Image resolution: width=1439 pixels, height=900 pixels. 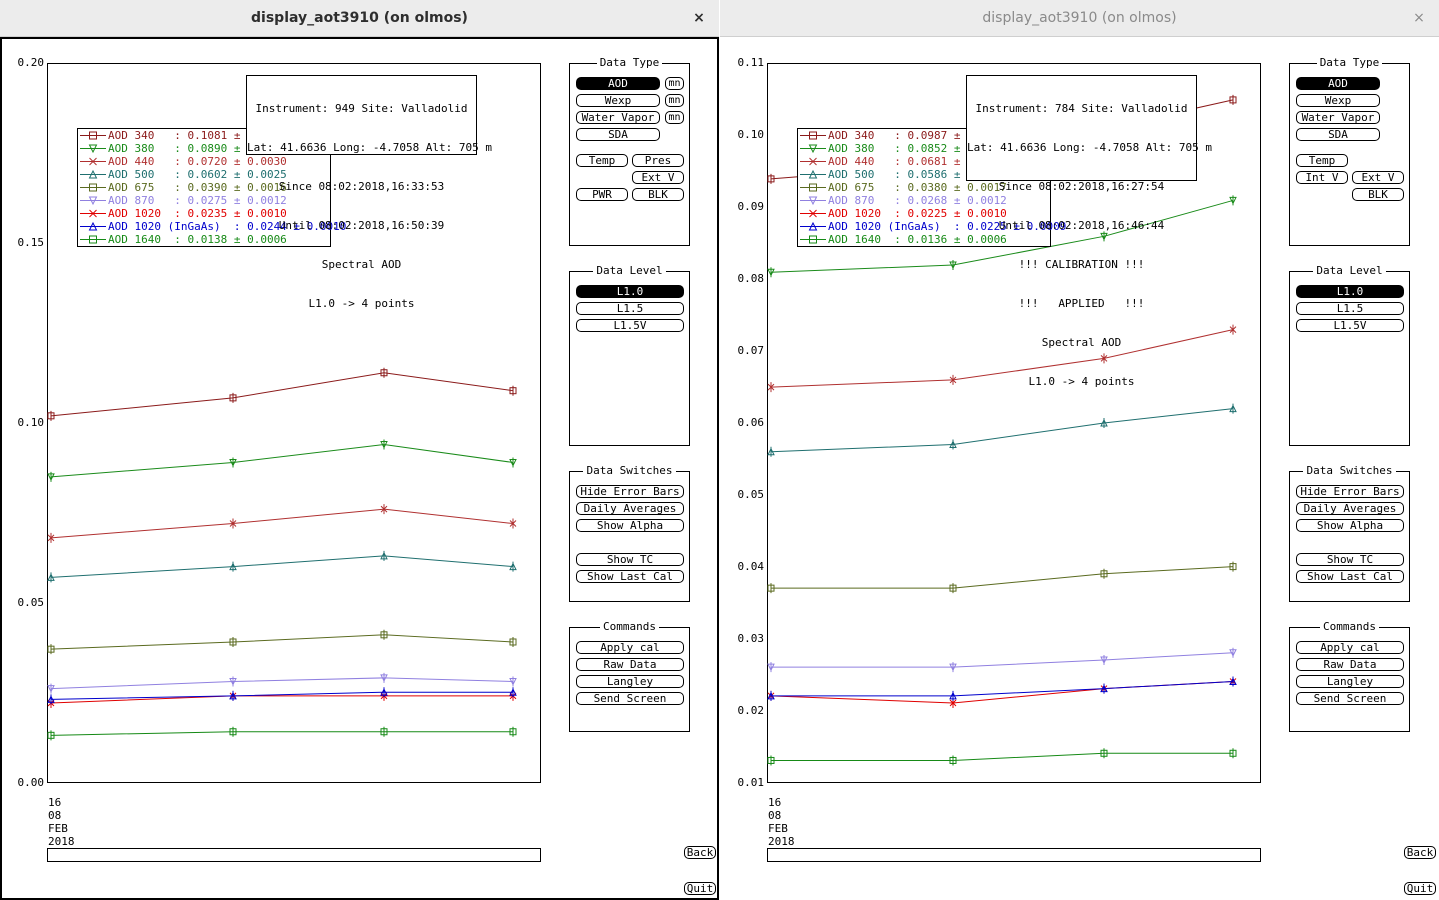 I want to click on pwr-button: PWR, so click(x=602, y=194).